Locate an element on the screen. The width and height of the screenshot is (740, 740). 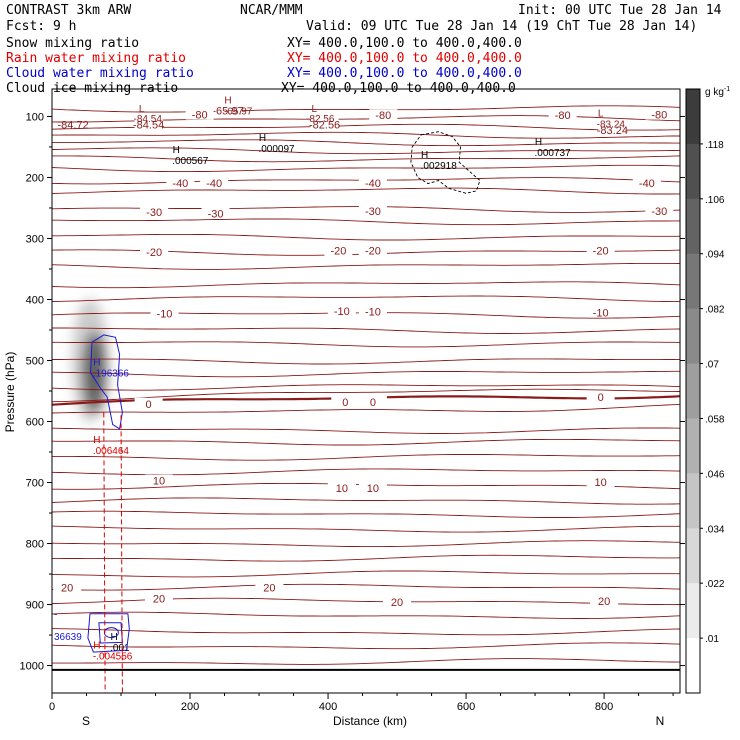
y-tick-label: 500 is located at coordinates (35, 361).